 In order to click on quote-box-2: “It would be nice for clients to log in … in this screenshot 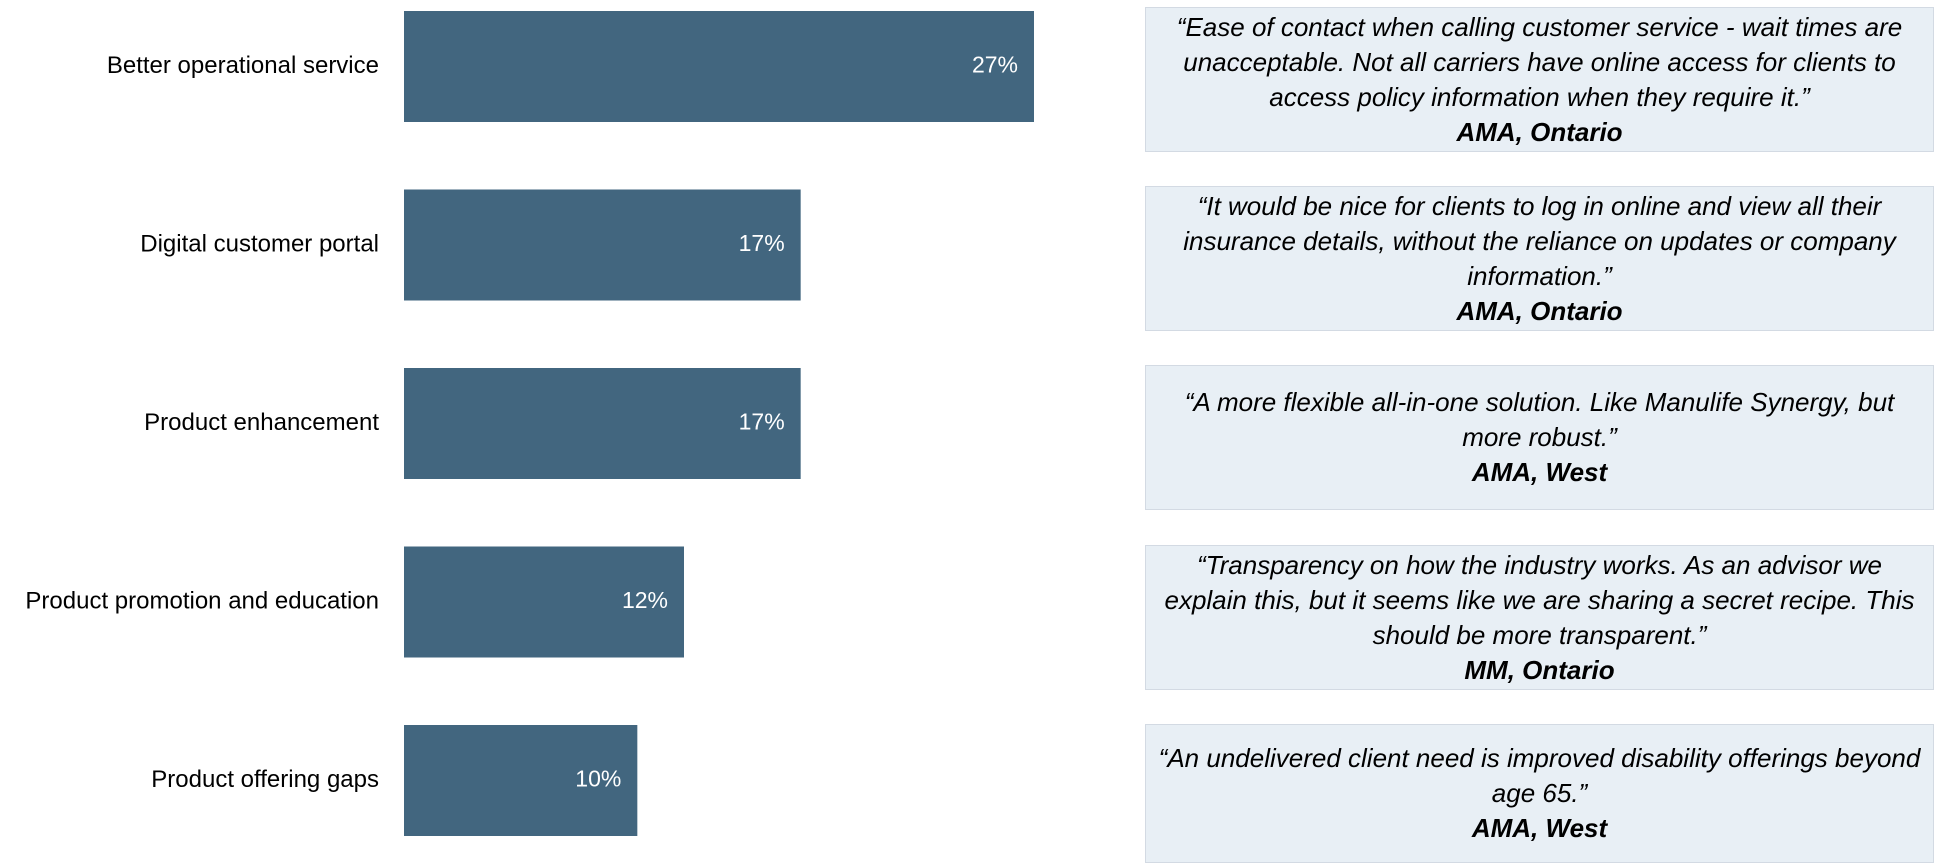, I will do `click(1539, 258)`.